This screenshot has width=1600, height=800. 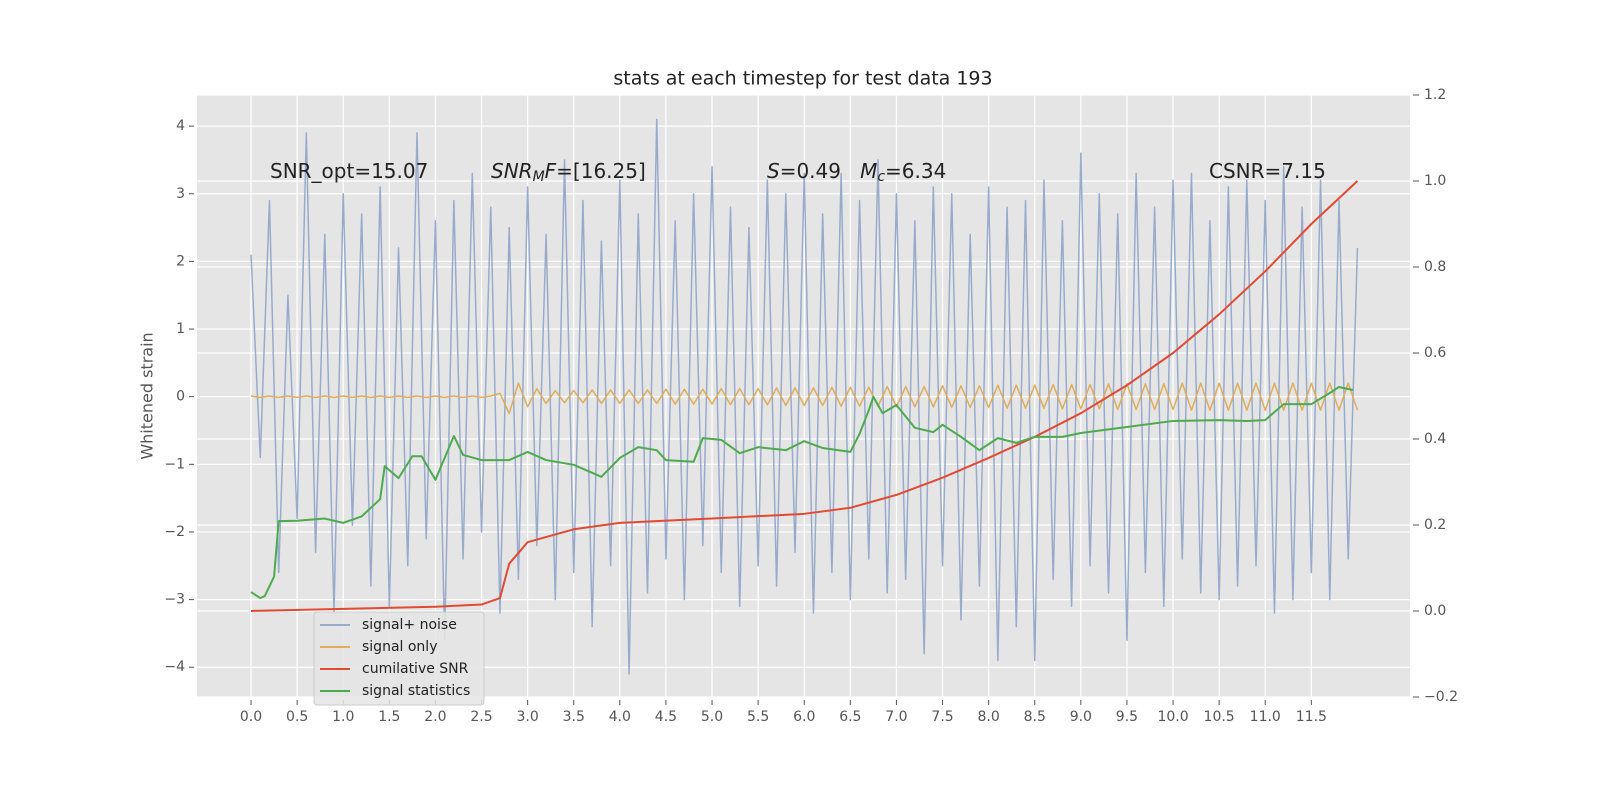 What do you see at coordinates (180, 126) in the screenshot?
I see `y-tick-label: 4` at bounding box center [180, 126].